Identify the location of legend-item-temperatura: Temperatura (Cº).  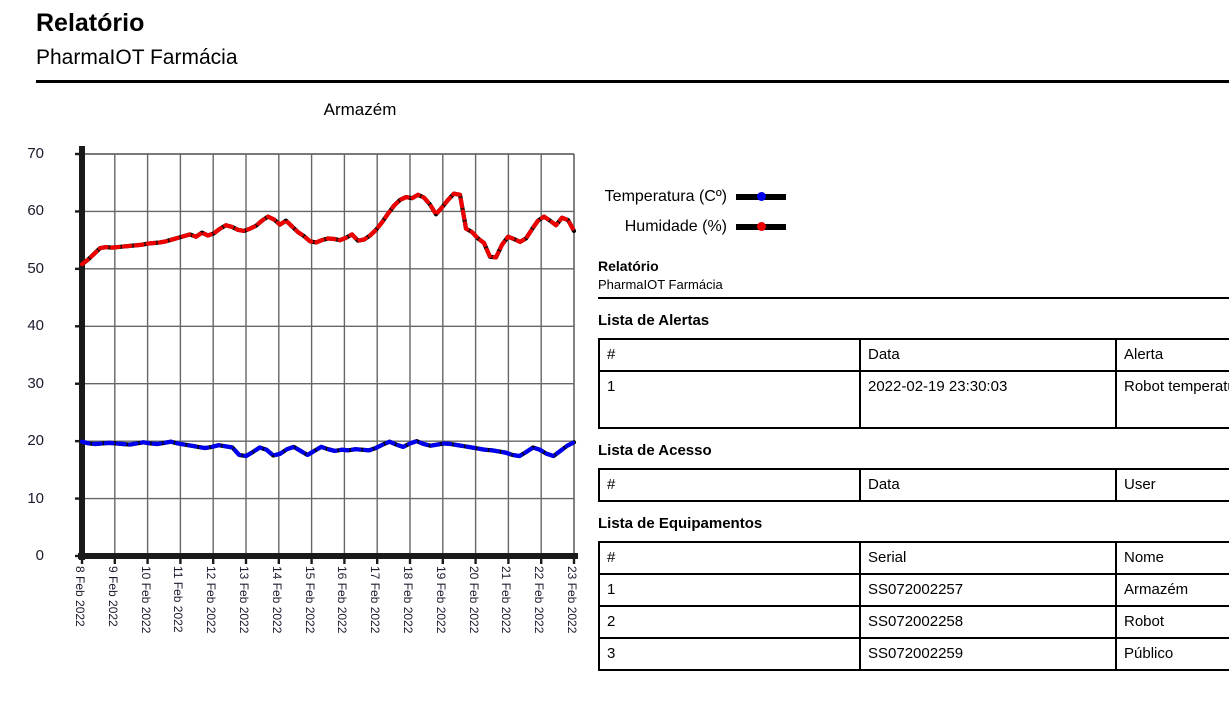
(676, 197).